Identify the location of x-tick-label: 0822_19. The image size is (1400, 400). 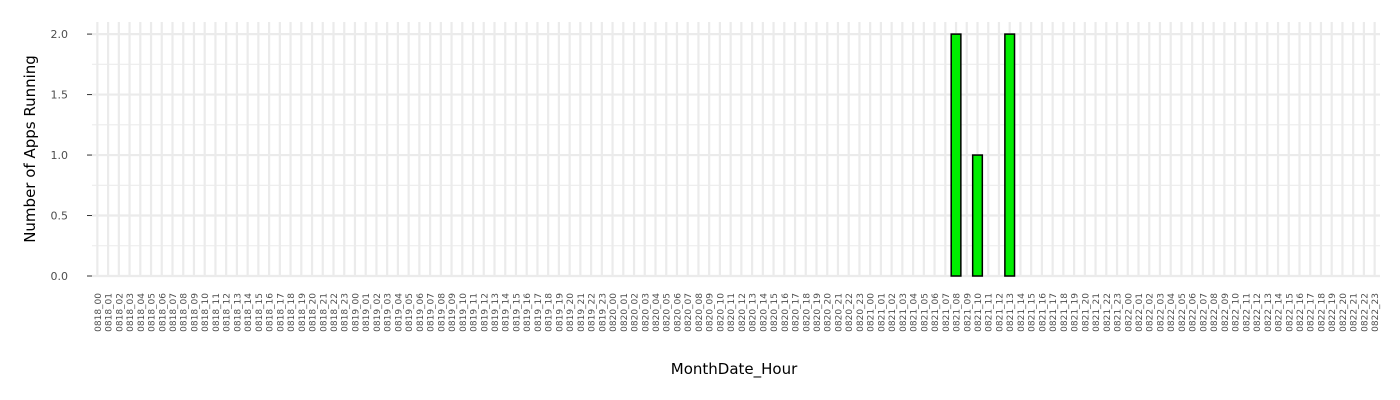
(1333, 312).